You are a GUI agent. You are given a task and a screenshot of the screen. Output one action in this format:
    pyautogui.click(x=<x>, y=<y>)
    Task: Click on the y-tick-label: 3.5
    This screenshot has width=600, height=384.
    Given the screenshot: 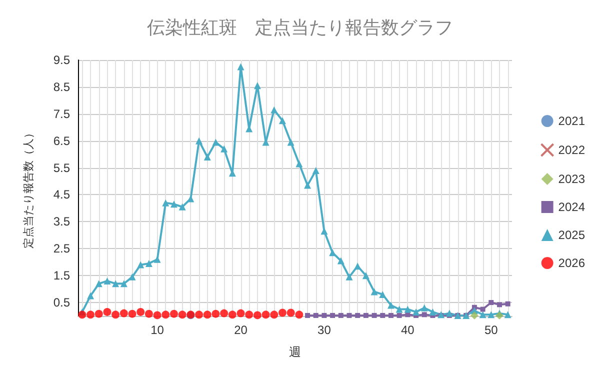 What is the action you would take?
    pyautogui.click(x=61, y=221)
    